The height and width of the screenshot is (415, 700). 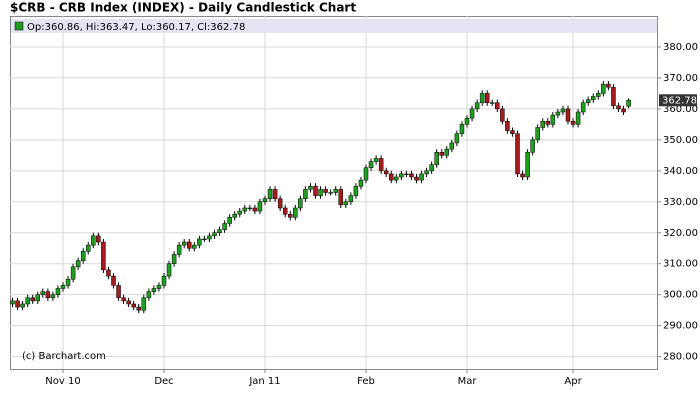 I want to click on x-tick-label: Feb, so click(x=366, y=381).